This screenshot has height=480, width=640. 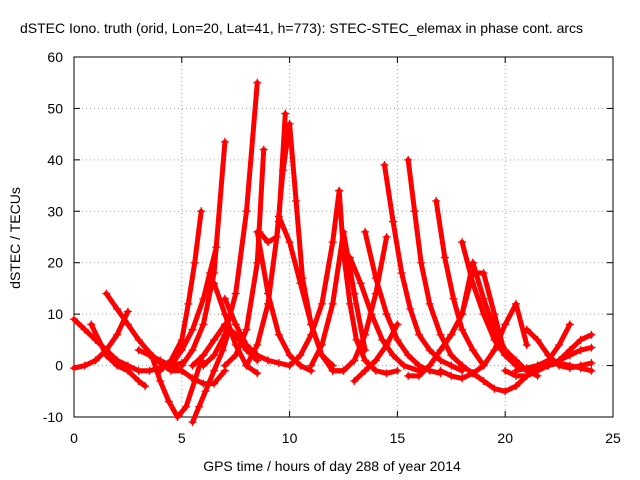 I want to click on x-tick-label: 0, so click(x=74, y=438).